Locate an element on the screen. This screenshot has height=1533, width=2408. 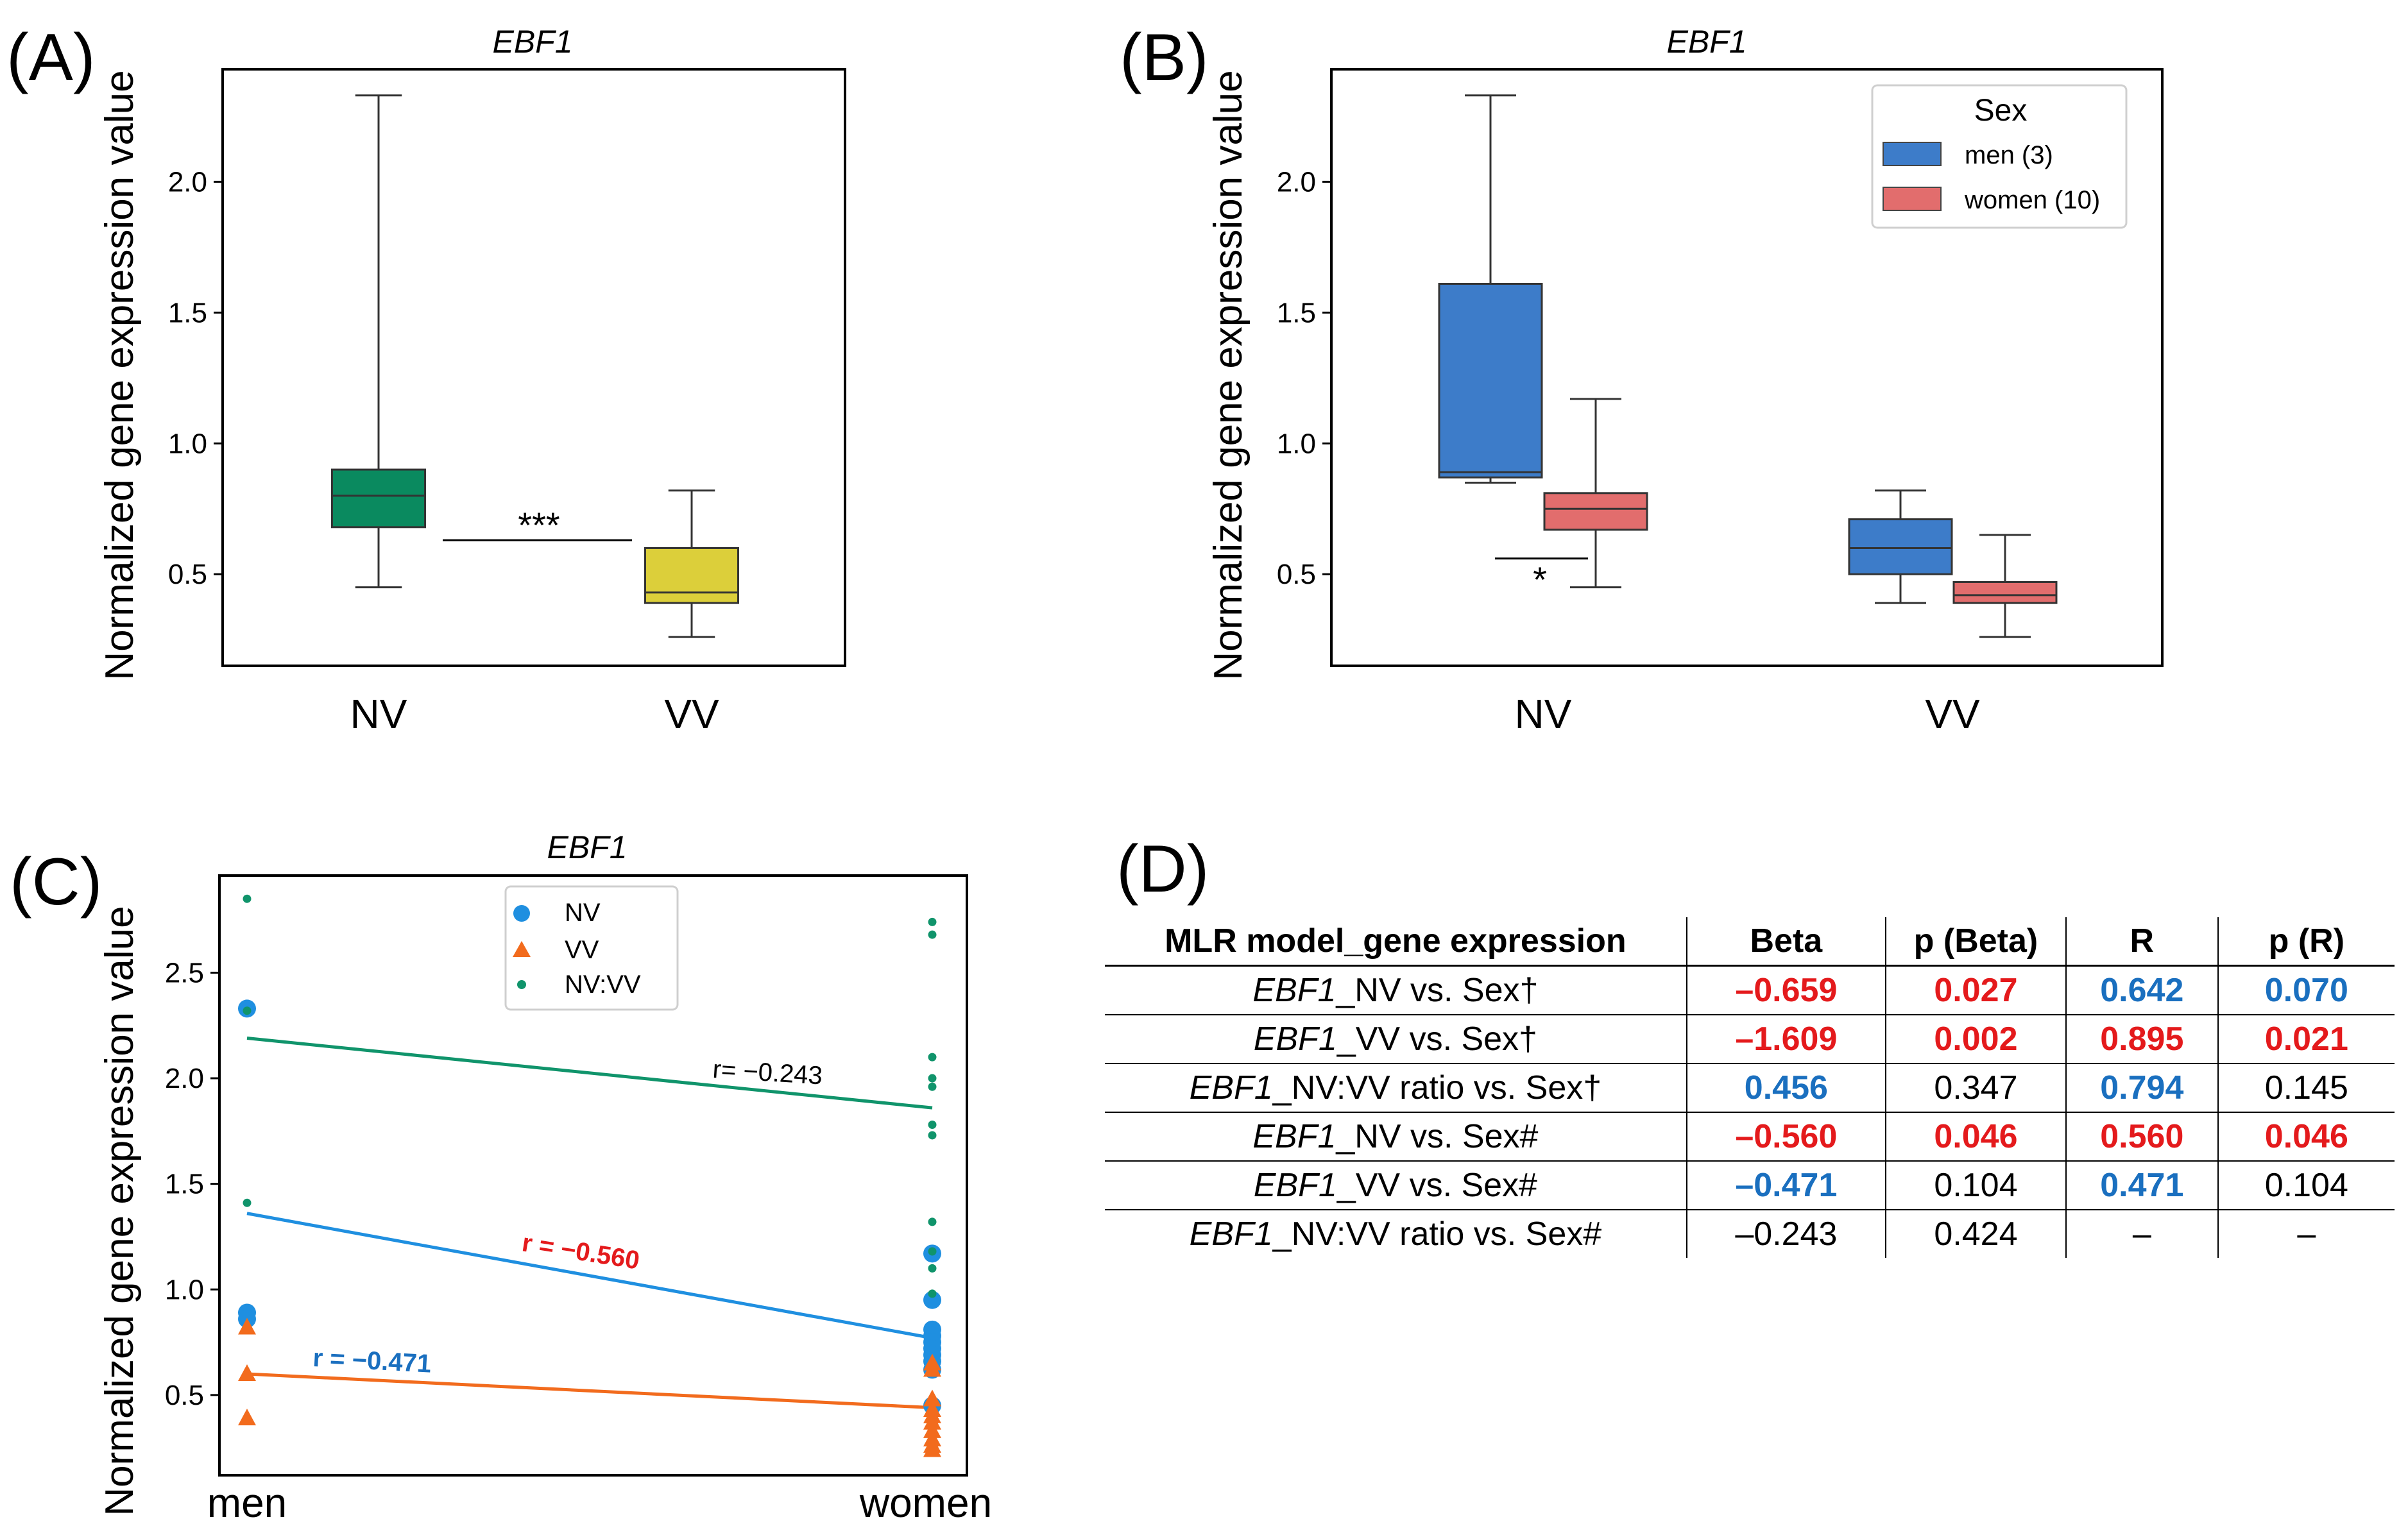
box-b-vv-men is located at coordinates (1900, 546).